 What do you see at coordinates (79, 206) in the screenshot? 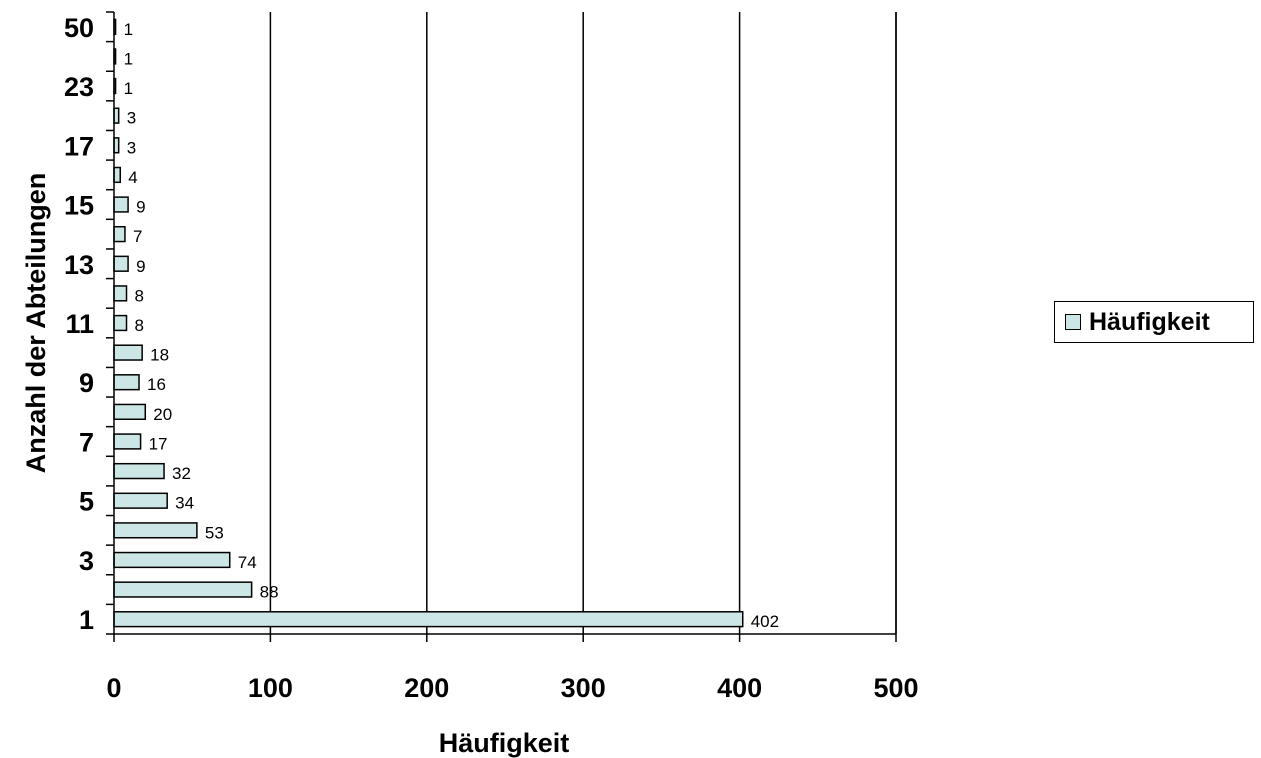
I see `y-tick-label-15: 15` at bounding box center [79, 206].